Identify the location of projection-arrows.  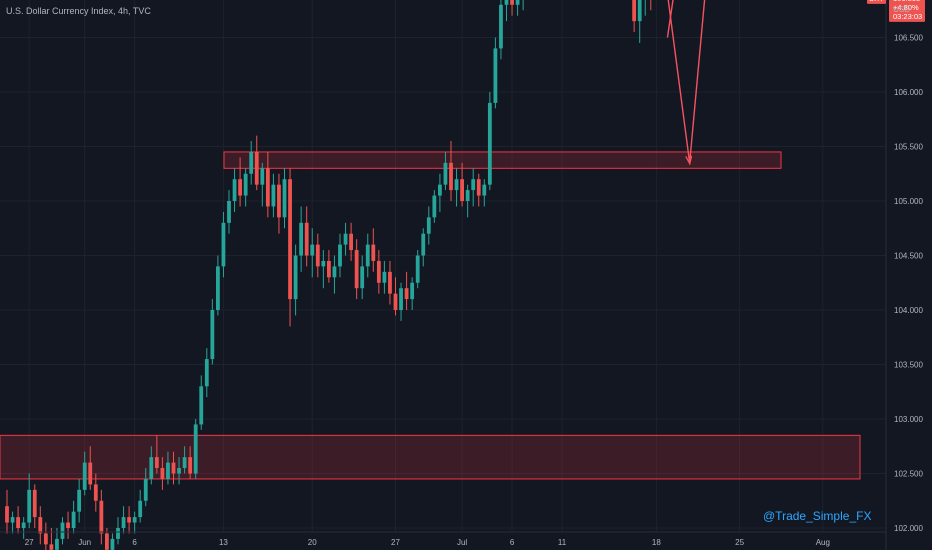
(686, 81).